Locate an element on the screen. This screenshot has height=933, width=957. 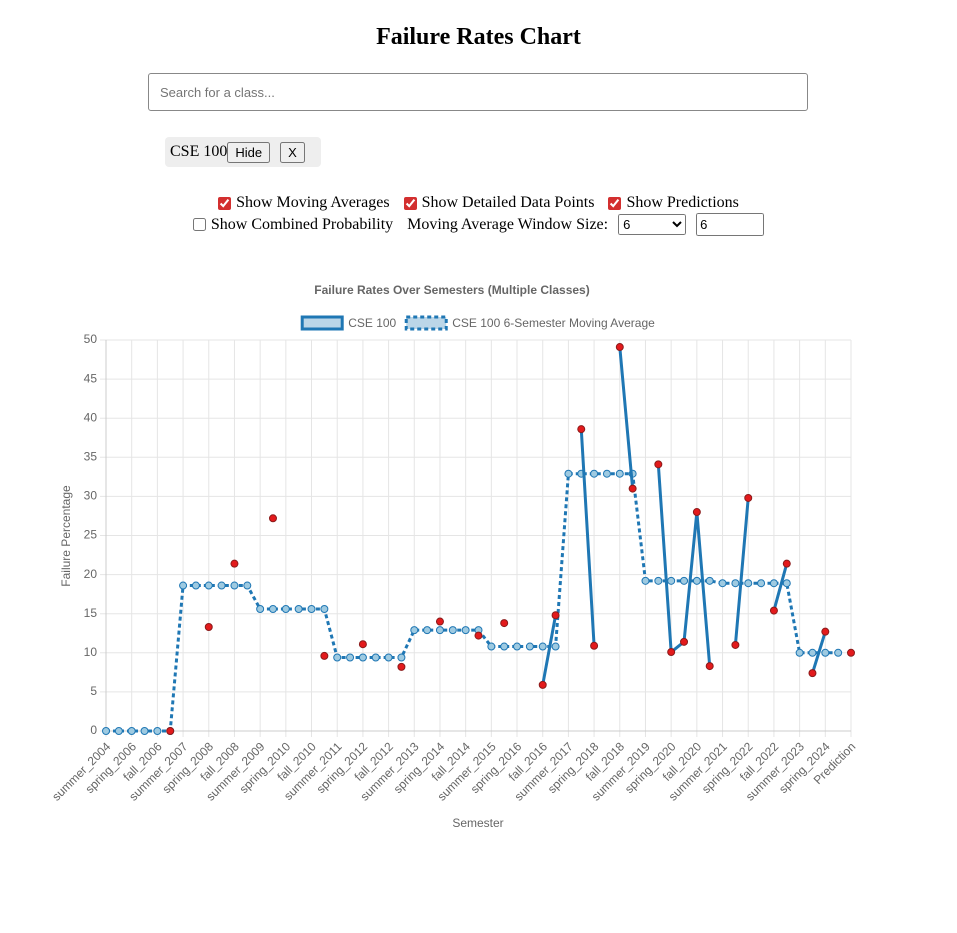
window-size-input is located at coordinates (730, 224).